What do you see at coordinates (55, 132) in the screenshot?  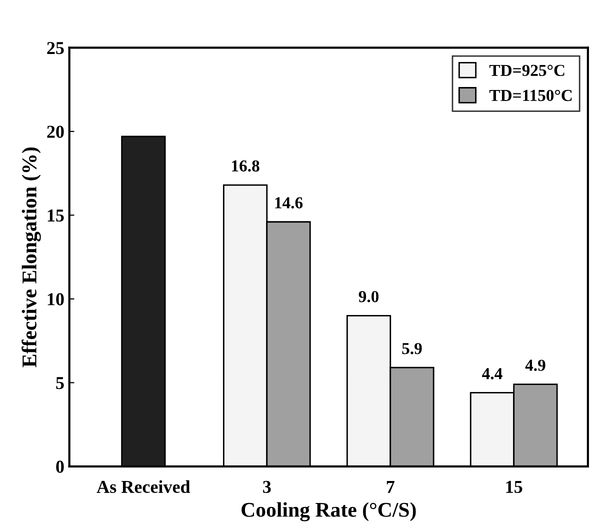 I see `y-tick-label: 20` at bounding box center [55, 132].